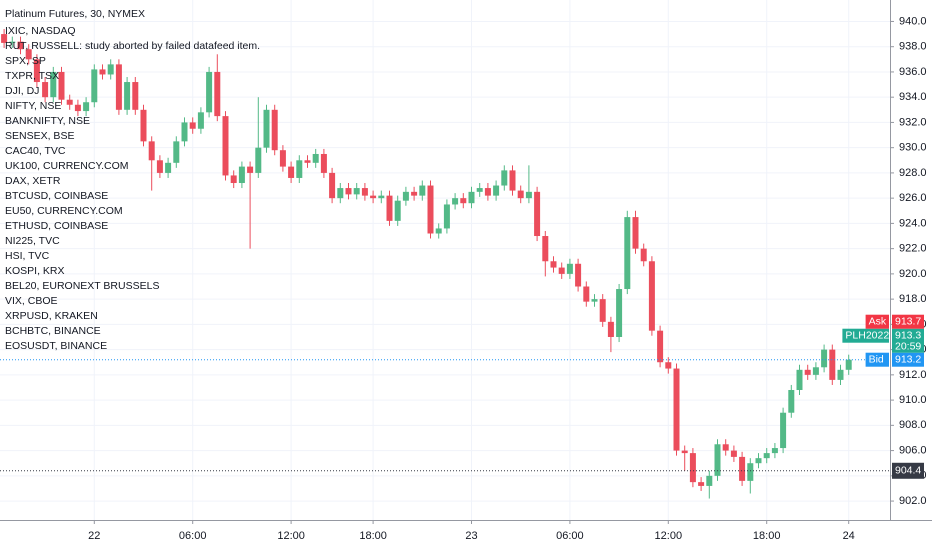 This screenshot has width=932, height=550. I want to click on y-tick-label: 940.0, so click(913, 21).